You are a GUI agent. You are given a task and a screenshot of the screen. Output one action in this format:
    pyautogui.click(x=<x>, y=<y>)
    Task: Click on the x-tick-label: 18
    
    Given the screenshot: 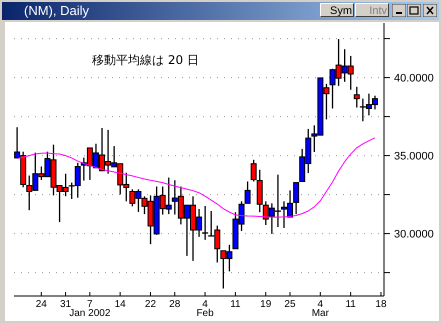 What is the action you would take?
    pyautogui.click(x=381, y=304)
    